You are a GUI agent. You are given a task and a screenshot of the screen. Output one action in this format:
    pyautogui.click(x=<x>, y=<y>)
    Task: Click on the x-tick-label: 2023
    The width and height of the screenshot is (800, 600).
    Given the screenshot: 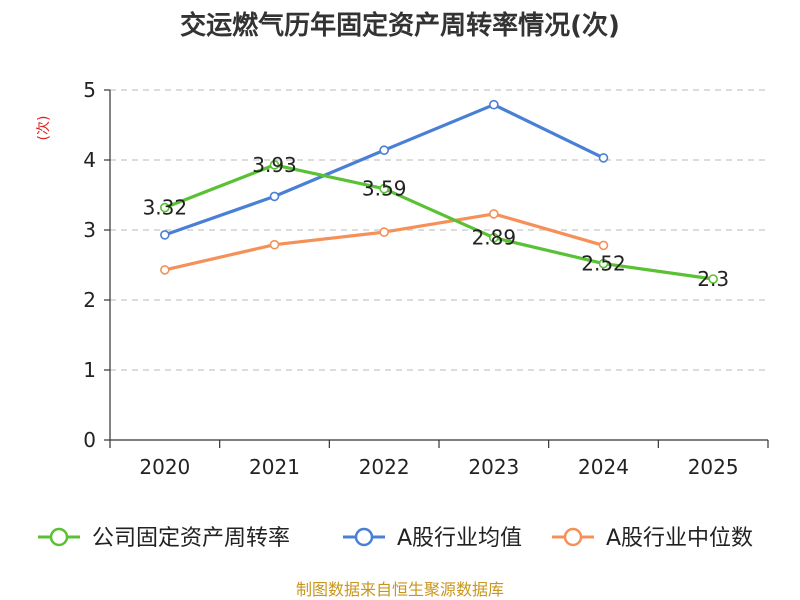 What is the action you would take?
    pyautogui.click(x=493, y=467)
    